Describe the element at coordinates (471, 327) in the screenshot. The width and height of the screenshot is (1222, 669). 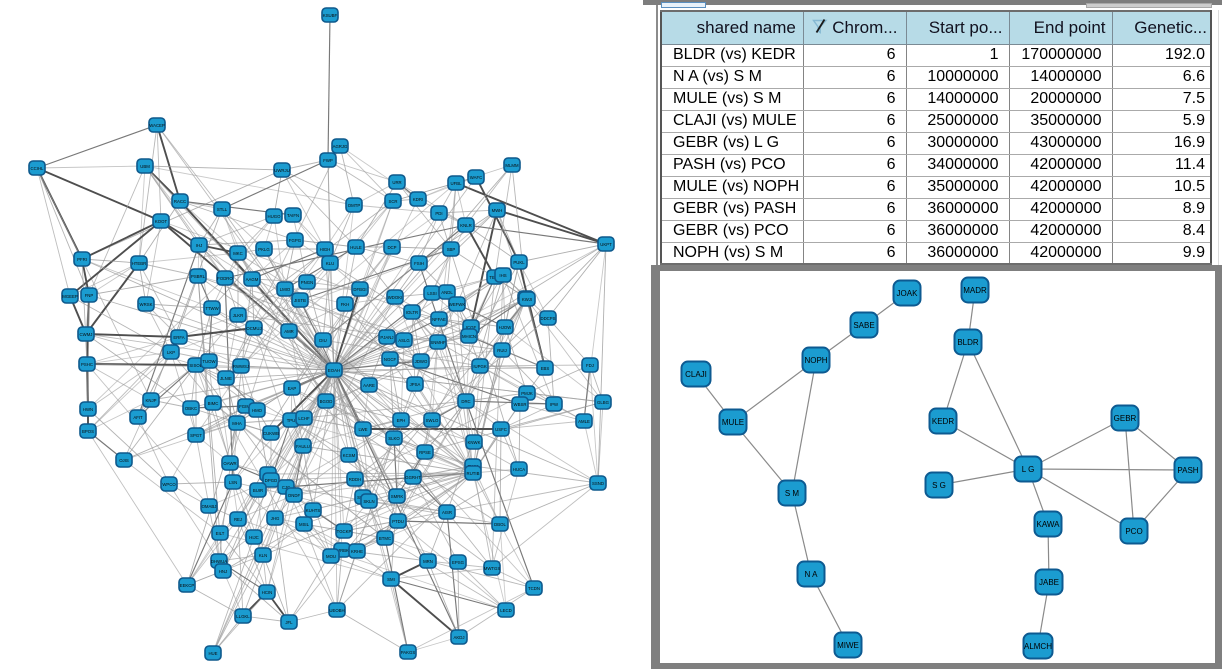
I see `svg-text: ICGF` at that location.